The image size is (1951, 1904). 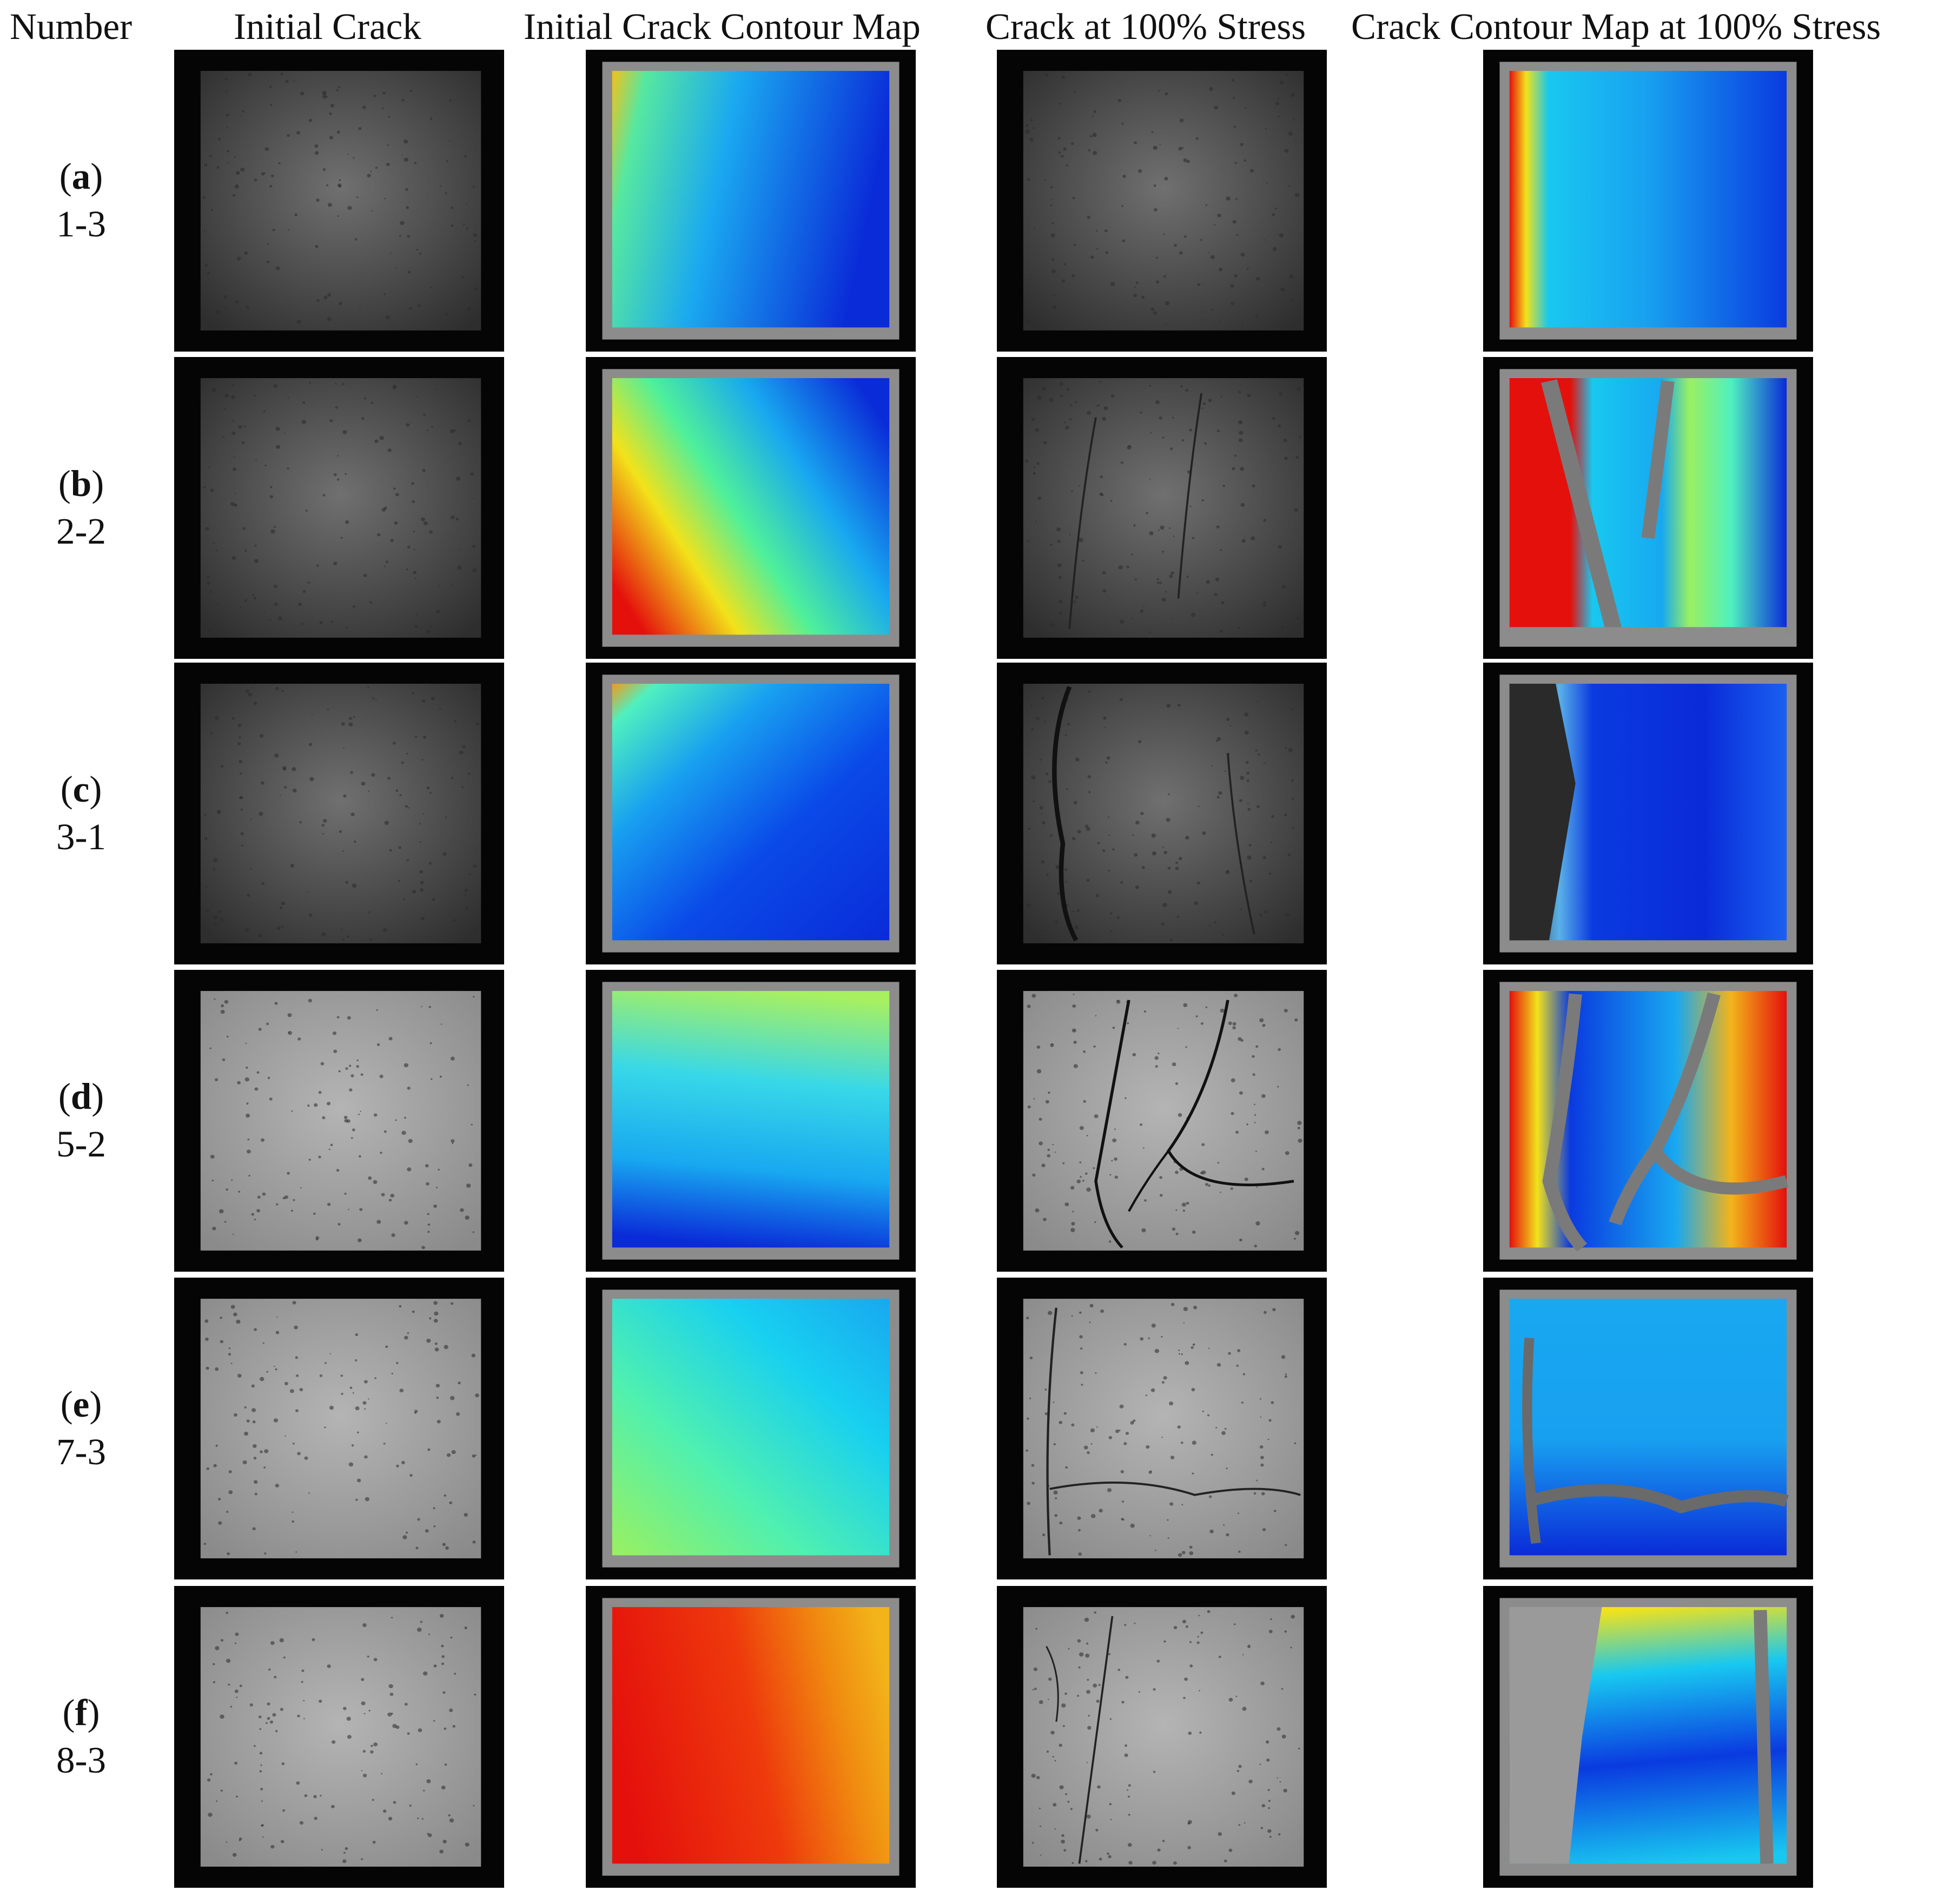 I want to click on crack-contour-map-at-100-stress-a, so click(x=1648, y=201).